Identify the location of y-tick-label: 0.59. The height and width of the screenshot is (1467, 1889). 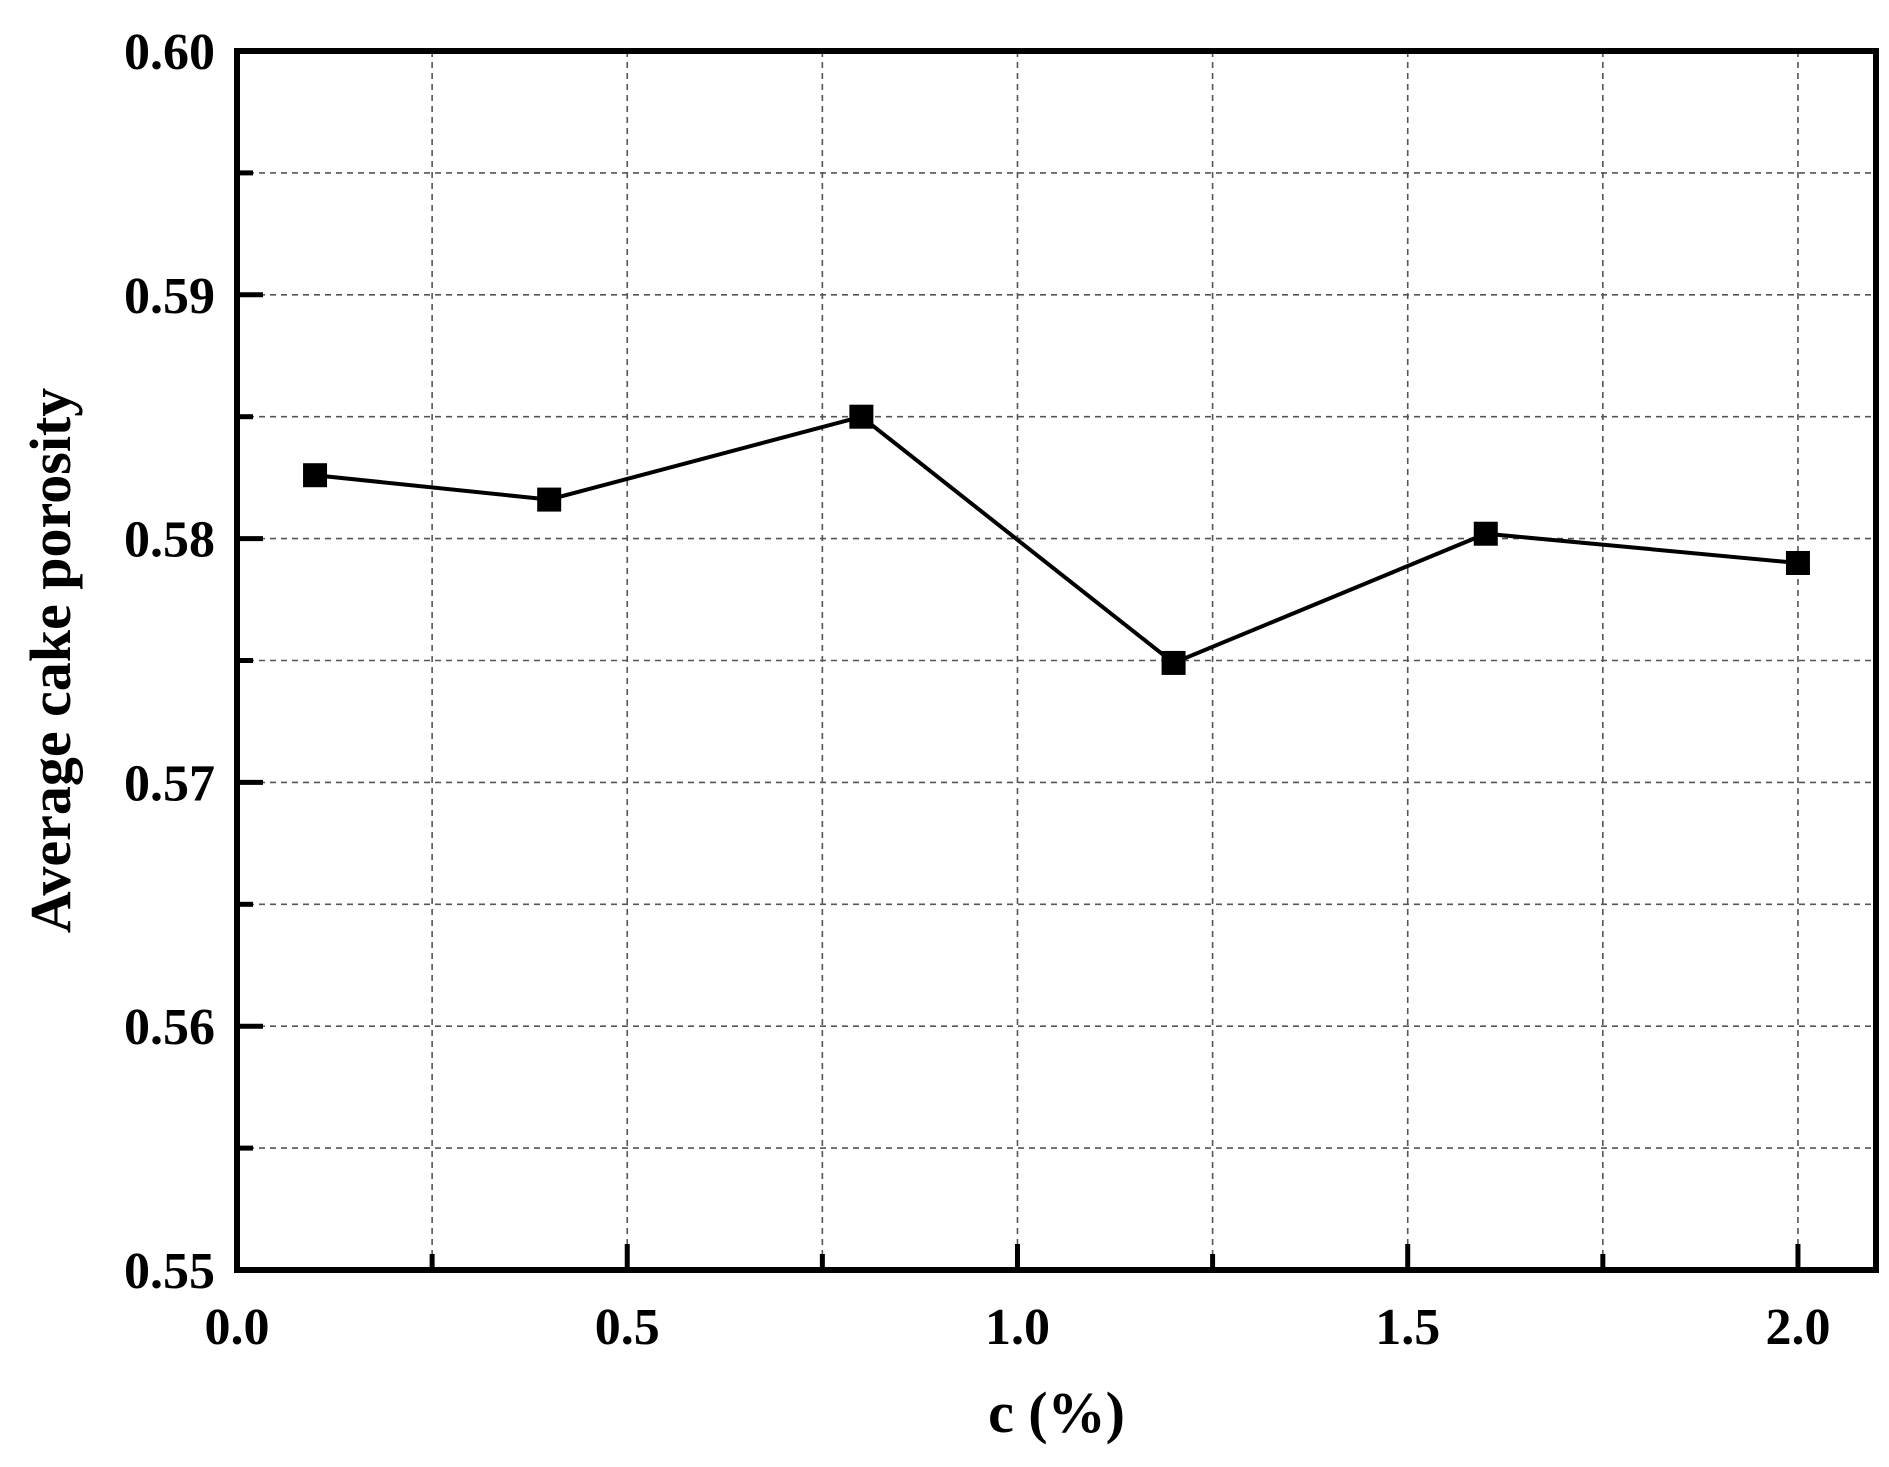
(169, 296).